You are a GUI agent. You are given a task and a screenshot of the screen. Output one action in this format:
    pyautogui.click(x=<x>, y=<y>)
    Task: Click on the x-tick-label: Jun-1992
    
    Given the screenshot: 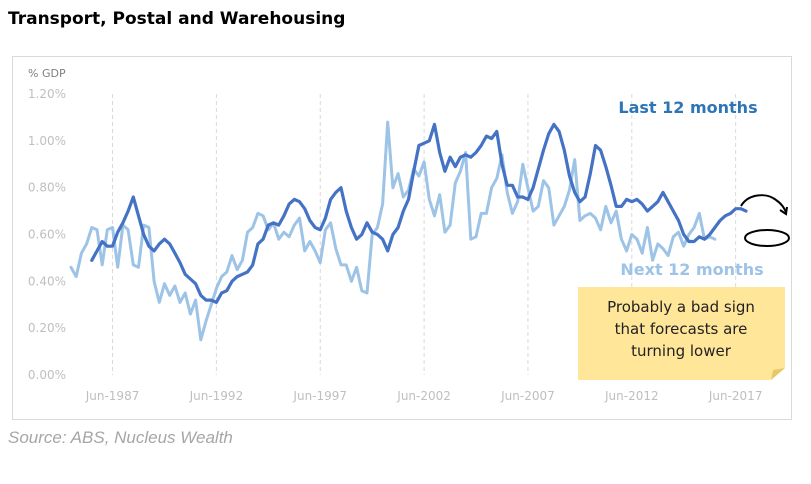 What is the action you would take?
    pyautogui.click(x=216, y=396)
    